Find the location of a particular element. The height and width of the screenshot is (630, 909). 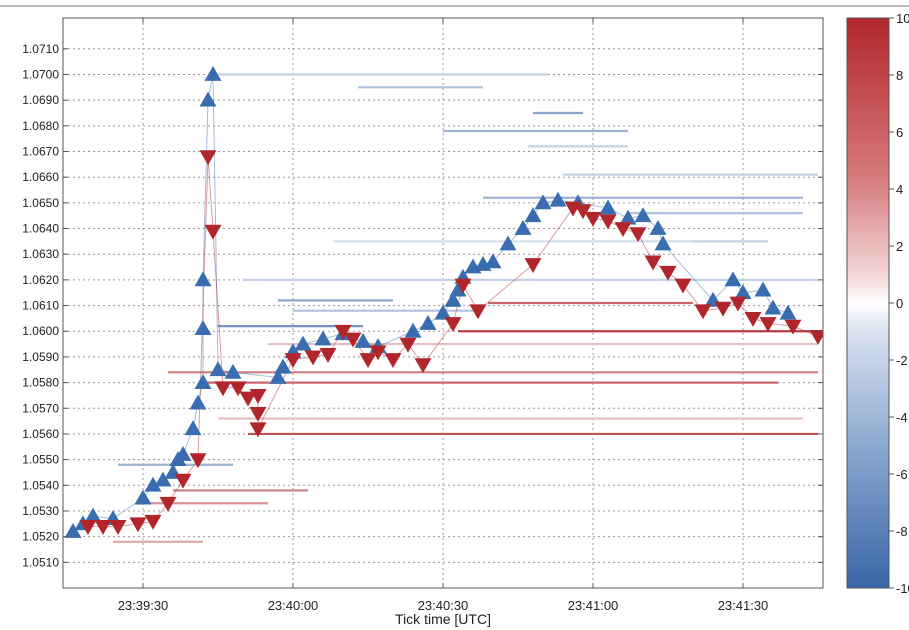

y-tick-label: 1.0670 is located at coordinates (40, 152).